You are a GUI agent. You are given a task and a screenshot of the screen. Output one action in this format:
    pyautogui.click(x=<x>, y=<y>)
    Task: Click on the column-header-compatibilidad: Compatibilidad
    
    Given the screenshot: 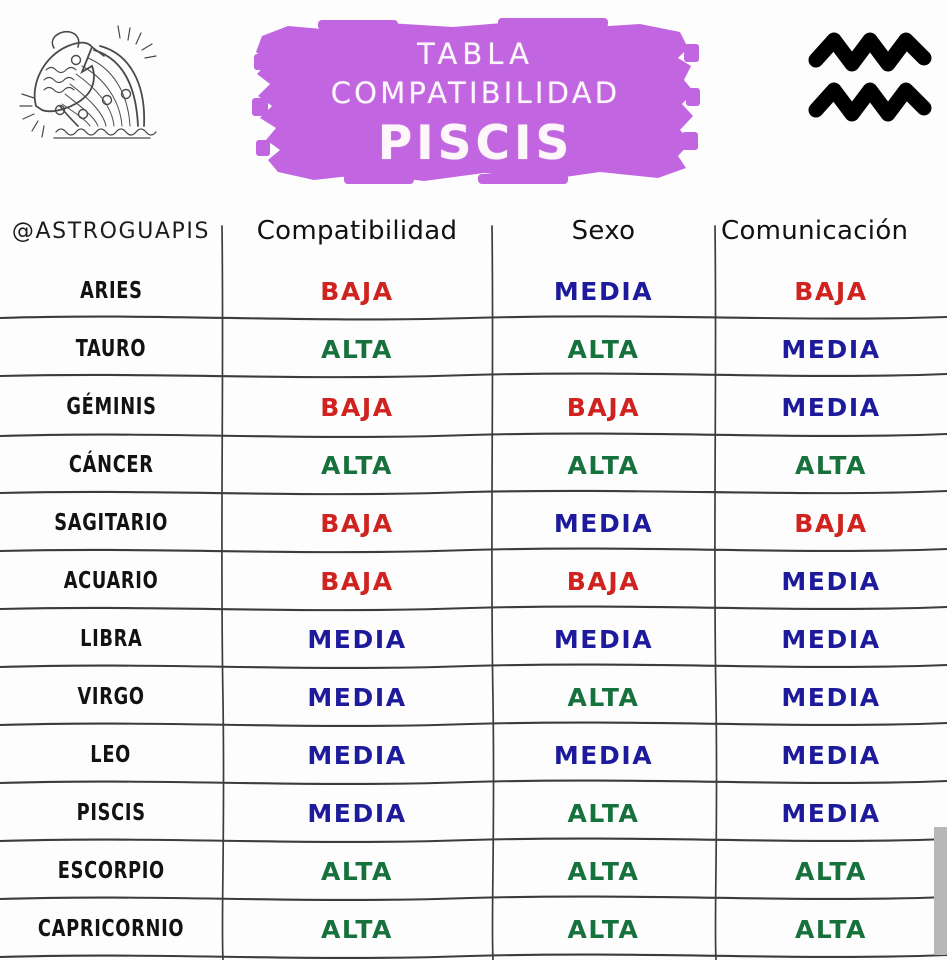 What is the action you would take?
    pyautogui.click(x=357, y=231)
    